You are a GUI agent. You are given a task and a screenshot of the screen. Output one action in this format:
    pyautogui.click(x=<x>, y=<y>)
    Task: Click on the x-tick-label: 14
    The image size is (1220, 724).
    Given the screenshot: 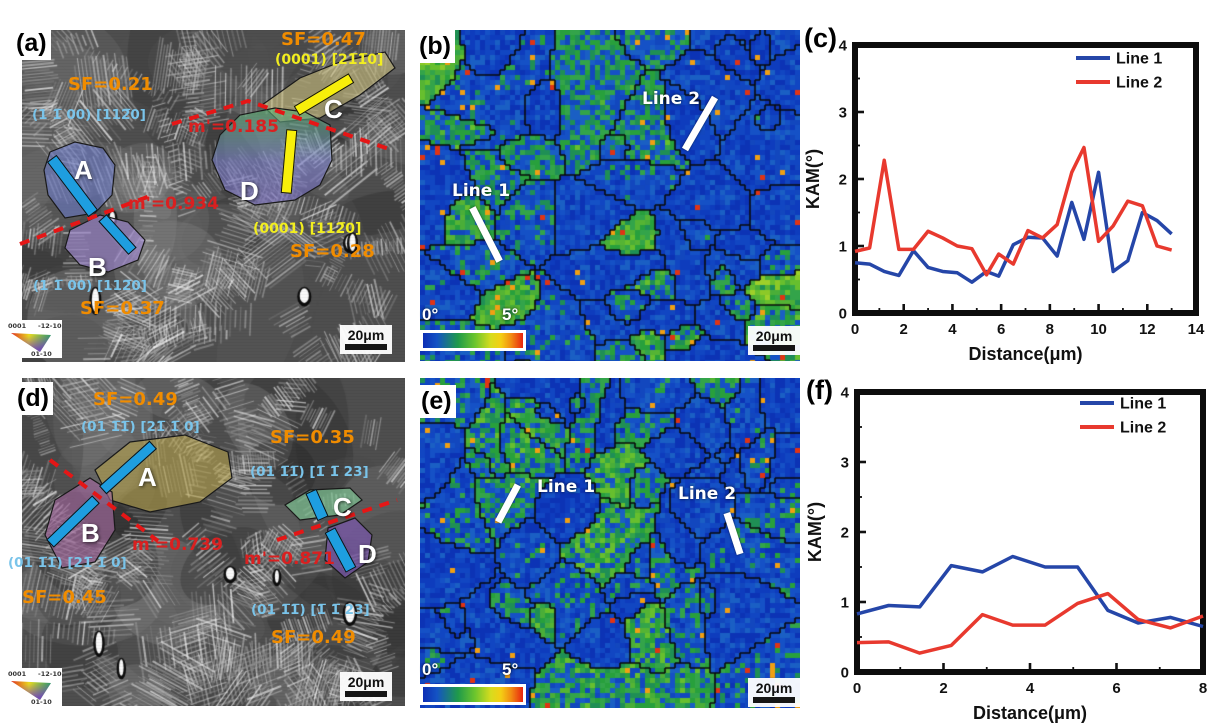 What is the action you would take?
    pyautogui.click(x=1196, y=329)
    